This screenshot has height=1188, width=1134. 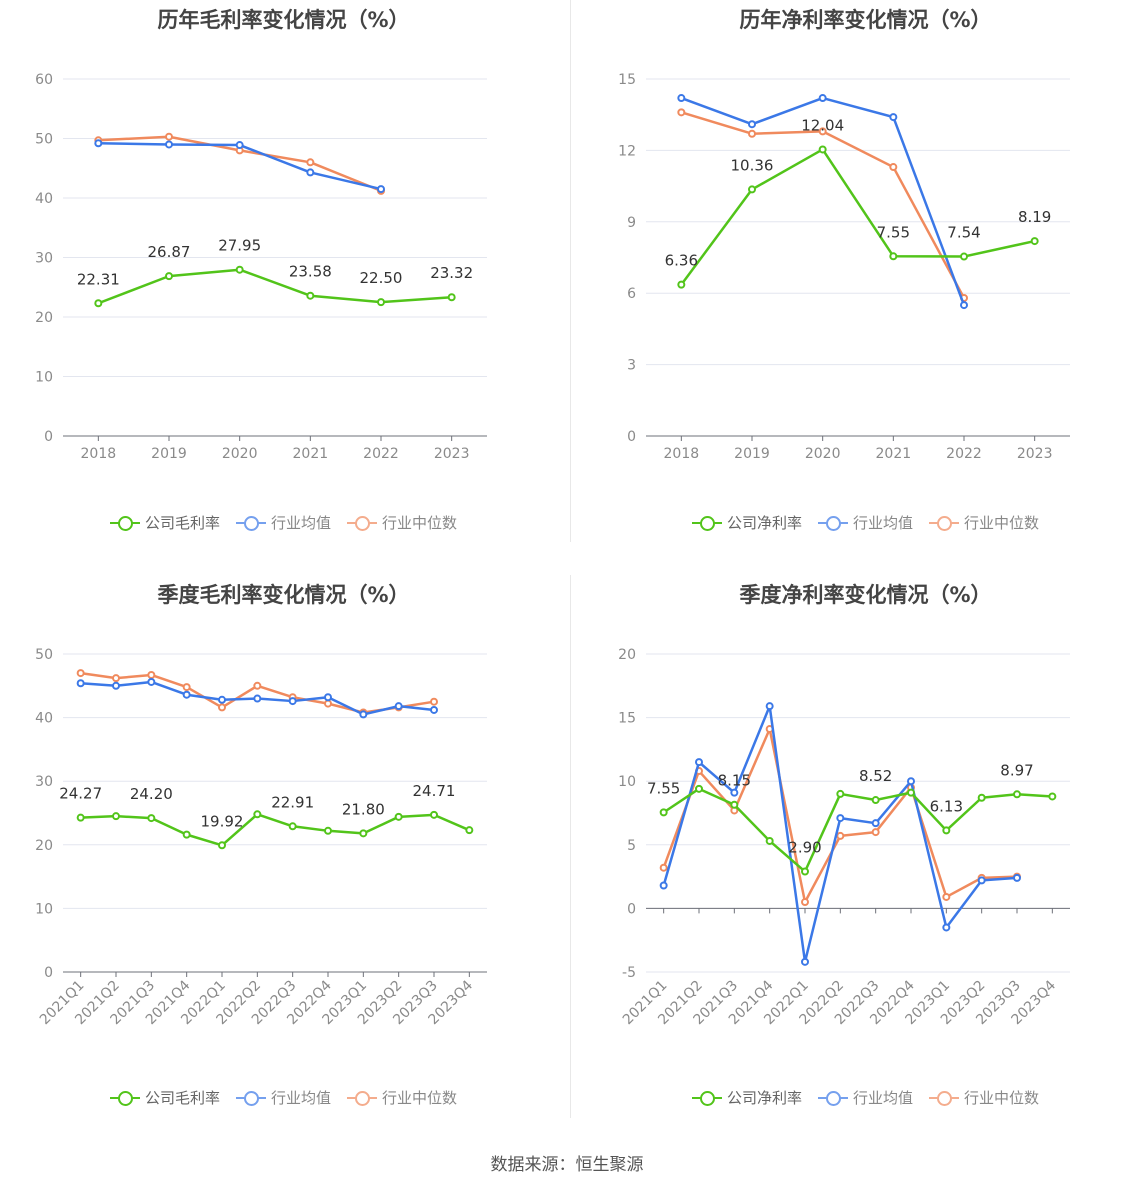 I want to click on y-tick-label: 30, so click(x=44, y=782).